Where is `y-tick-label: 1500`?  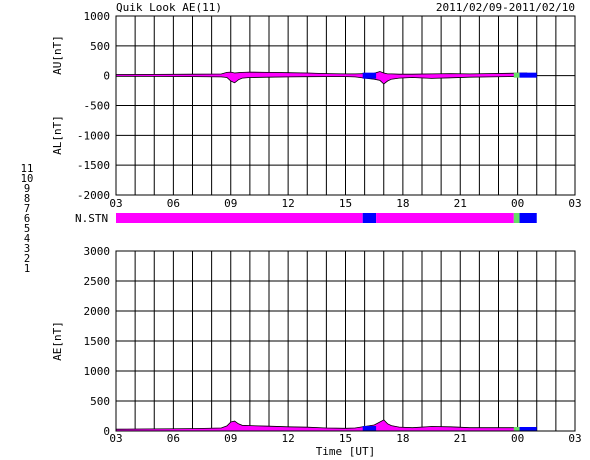
y-tick-label: 1500 is located at coordinates (97, 341).